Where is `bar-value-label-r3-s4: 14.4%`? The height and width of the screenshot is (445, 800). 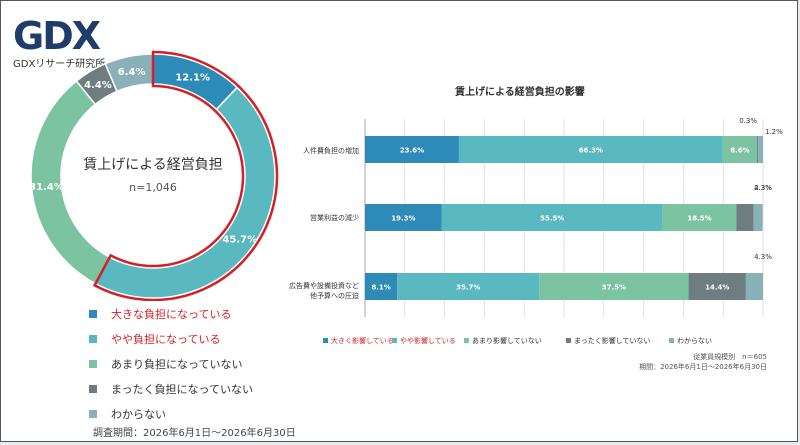 bar-value-label-r3-s4: 14.4% is located at coordinates (717, 288).